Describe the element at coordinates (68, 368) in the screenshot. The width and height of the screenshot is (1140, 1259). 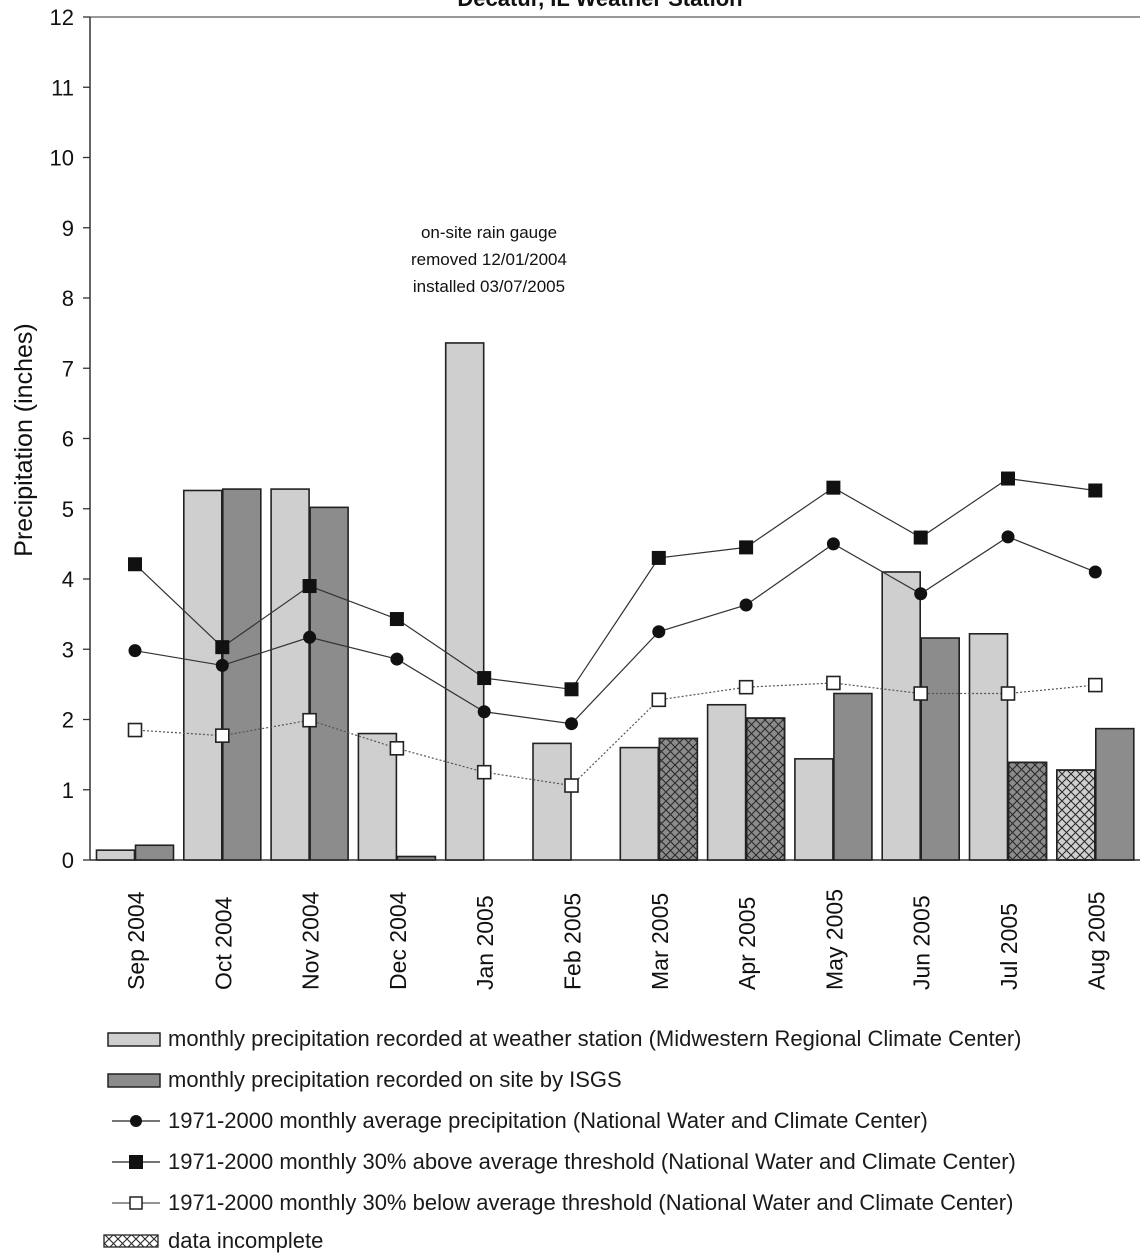
I see `y-tick-label: 7` at that location.